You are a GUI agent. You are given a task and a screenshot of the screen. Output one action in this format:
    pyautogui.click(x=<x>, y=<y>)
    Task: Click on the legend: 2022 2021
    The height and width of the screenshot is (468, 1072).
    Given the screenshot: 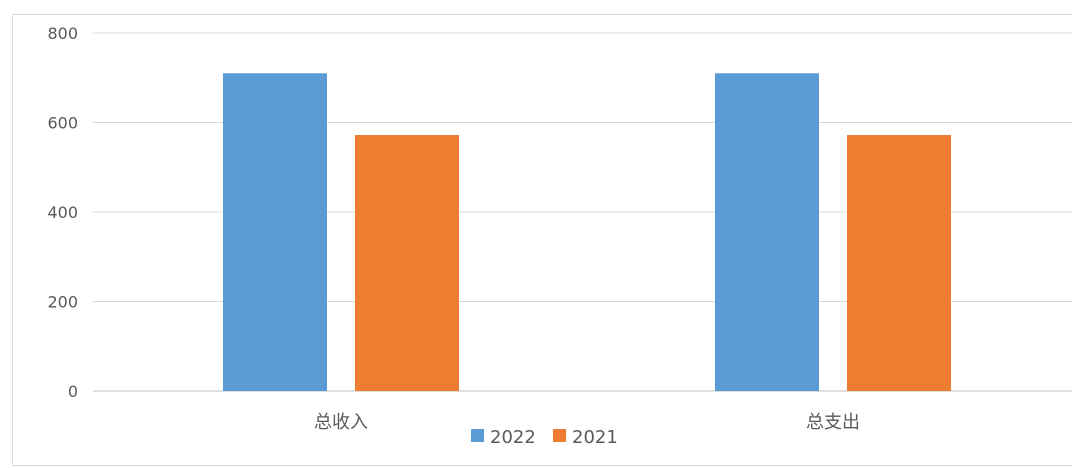 What is the action you would take?
    pyautogui.click(x=544, y=437)
    